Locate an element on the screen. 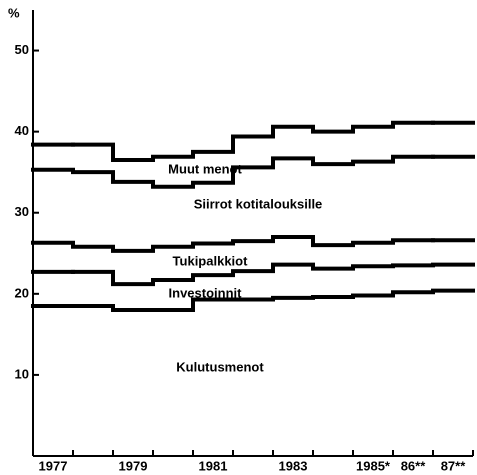 This screenshot has width=477, height=475. y-axis-label: % is located at coordinates (14, 12).